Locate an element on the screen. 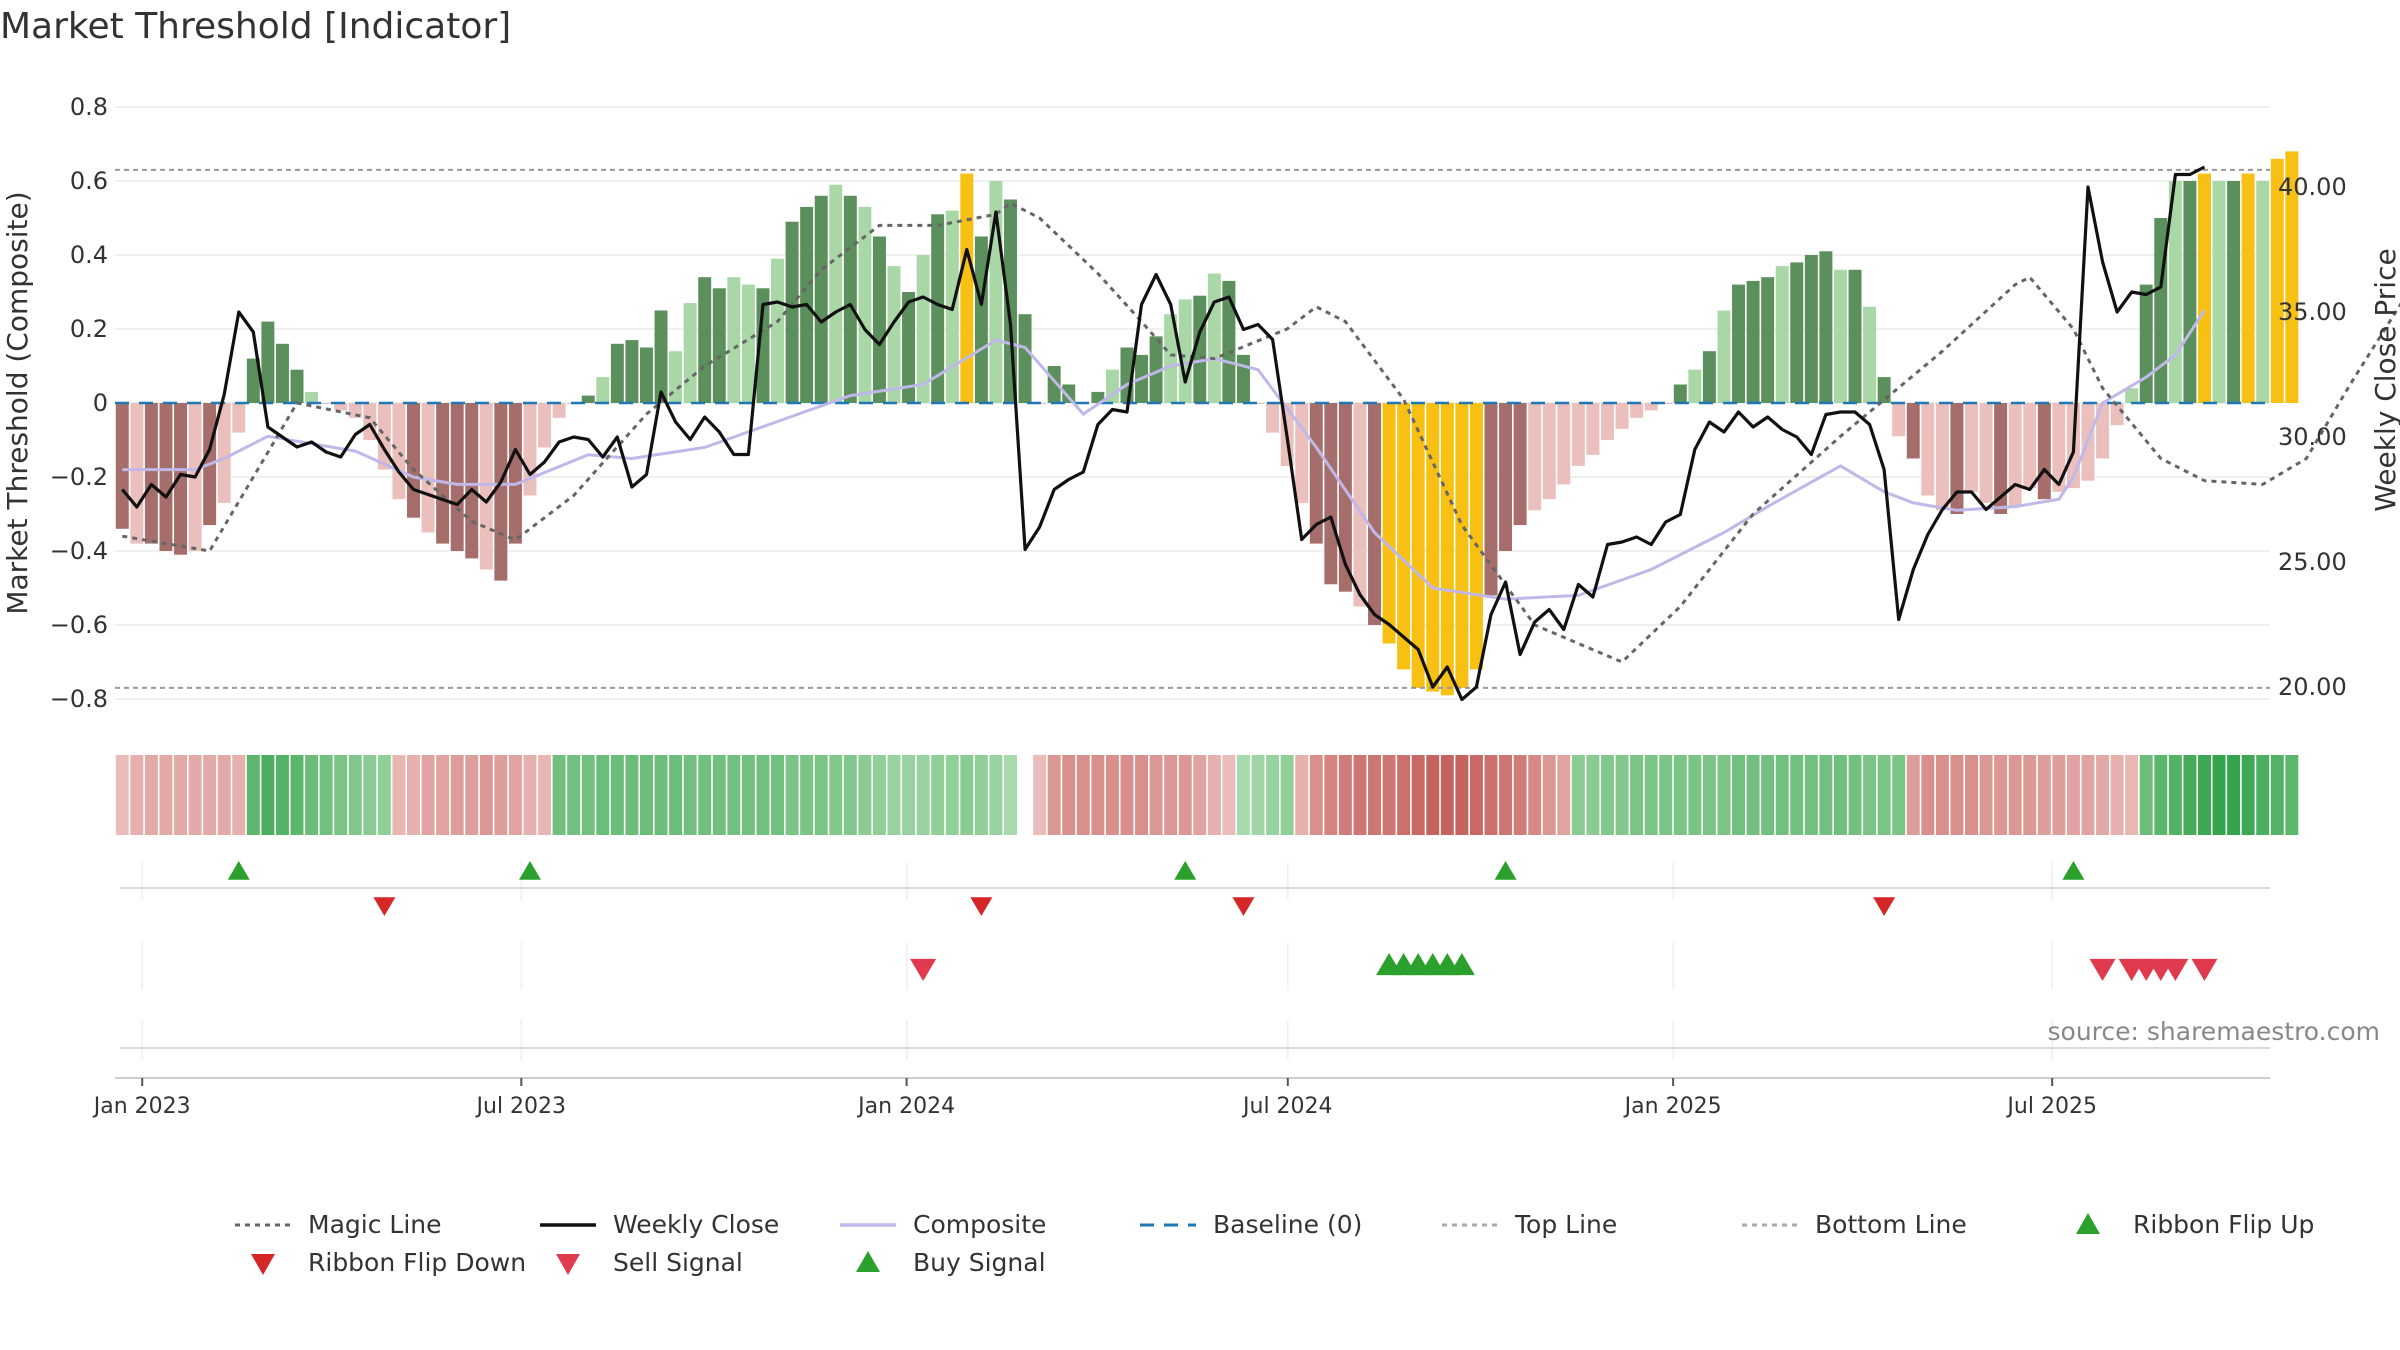 This screenshot has width=2400, height=1350. legend-label: Weekly Close is located at coordinates (696, 1224).